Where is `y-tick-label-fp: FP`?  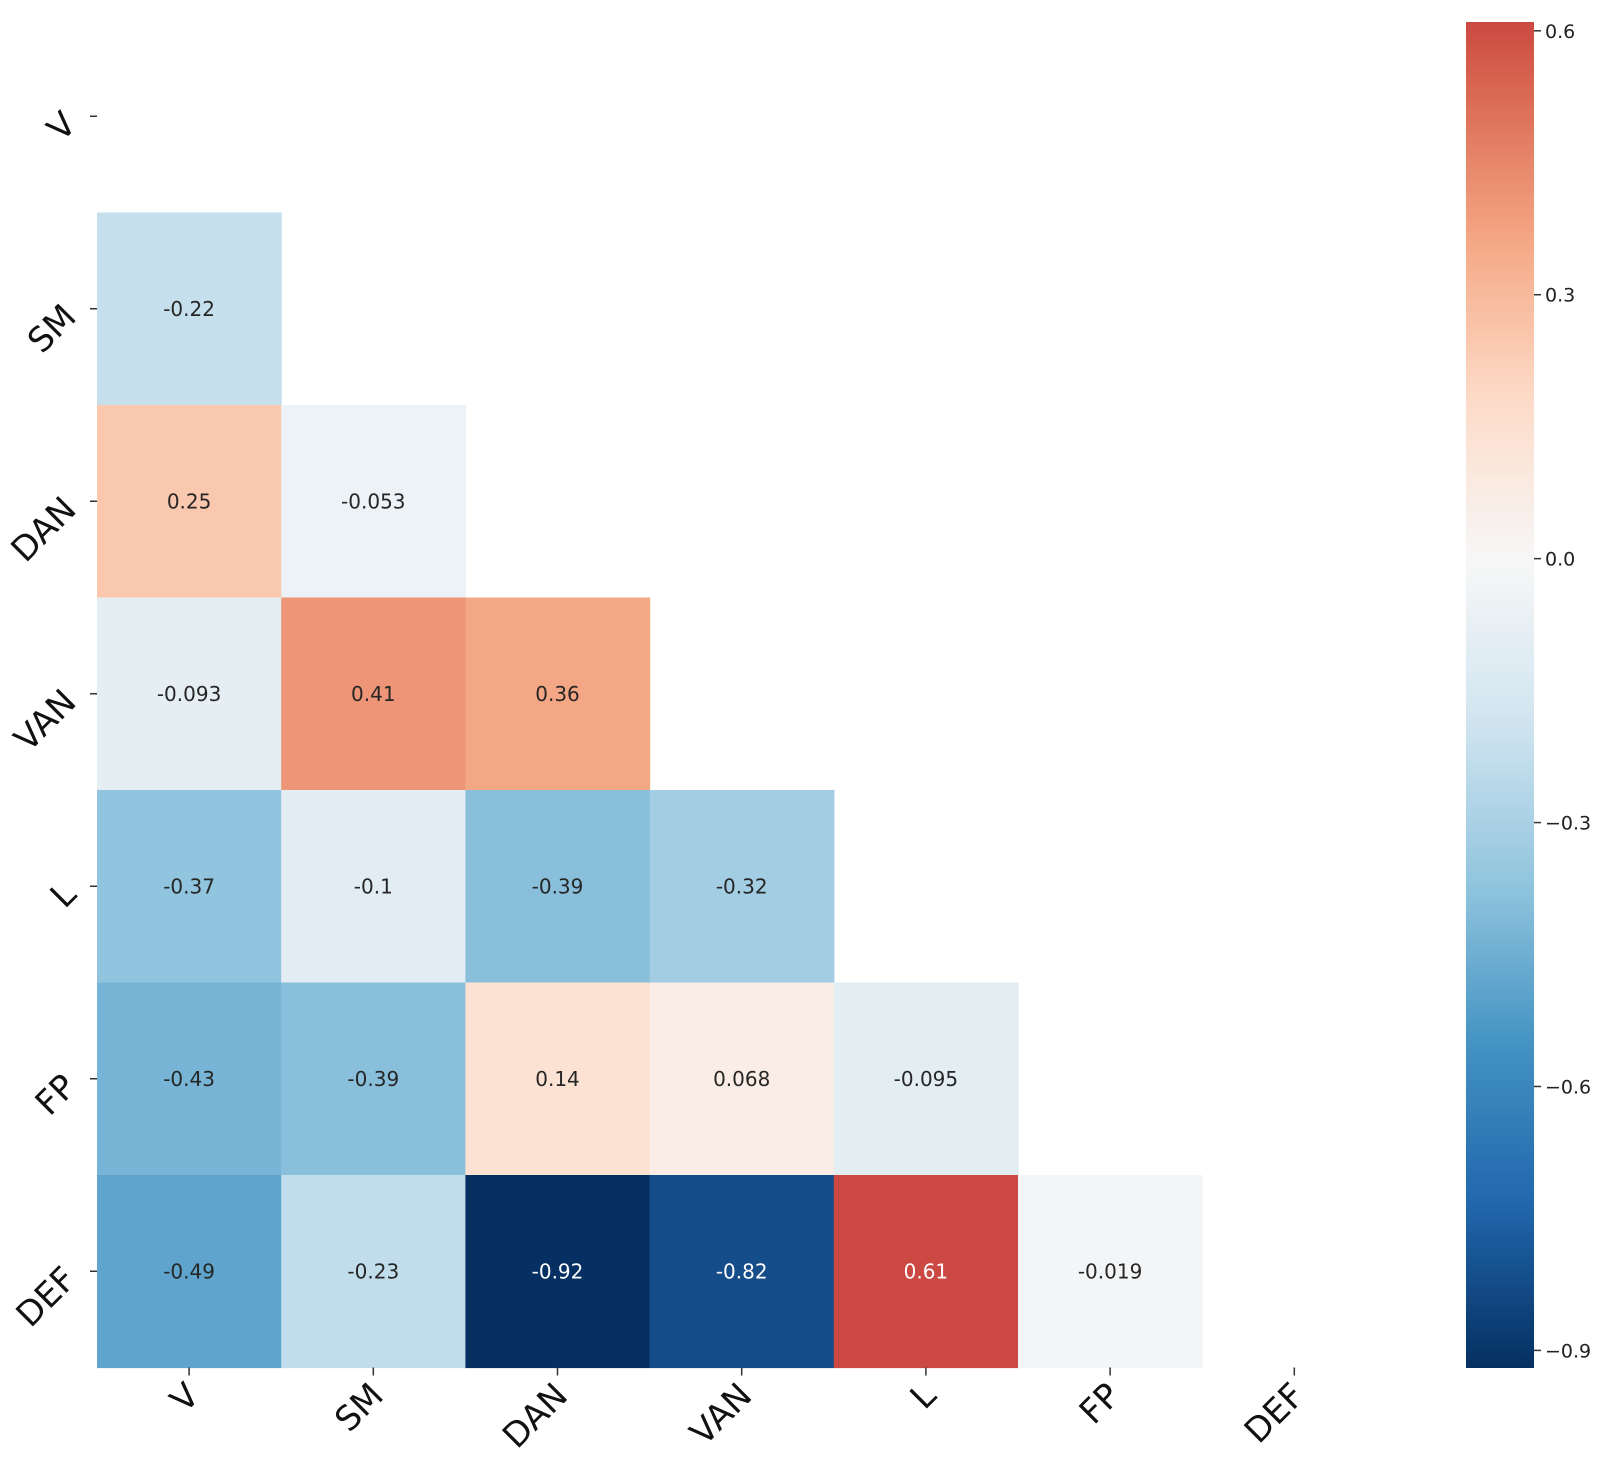
y-tick-label-fp: FP is located at coordinates (56, 1095).